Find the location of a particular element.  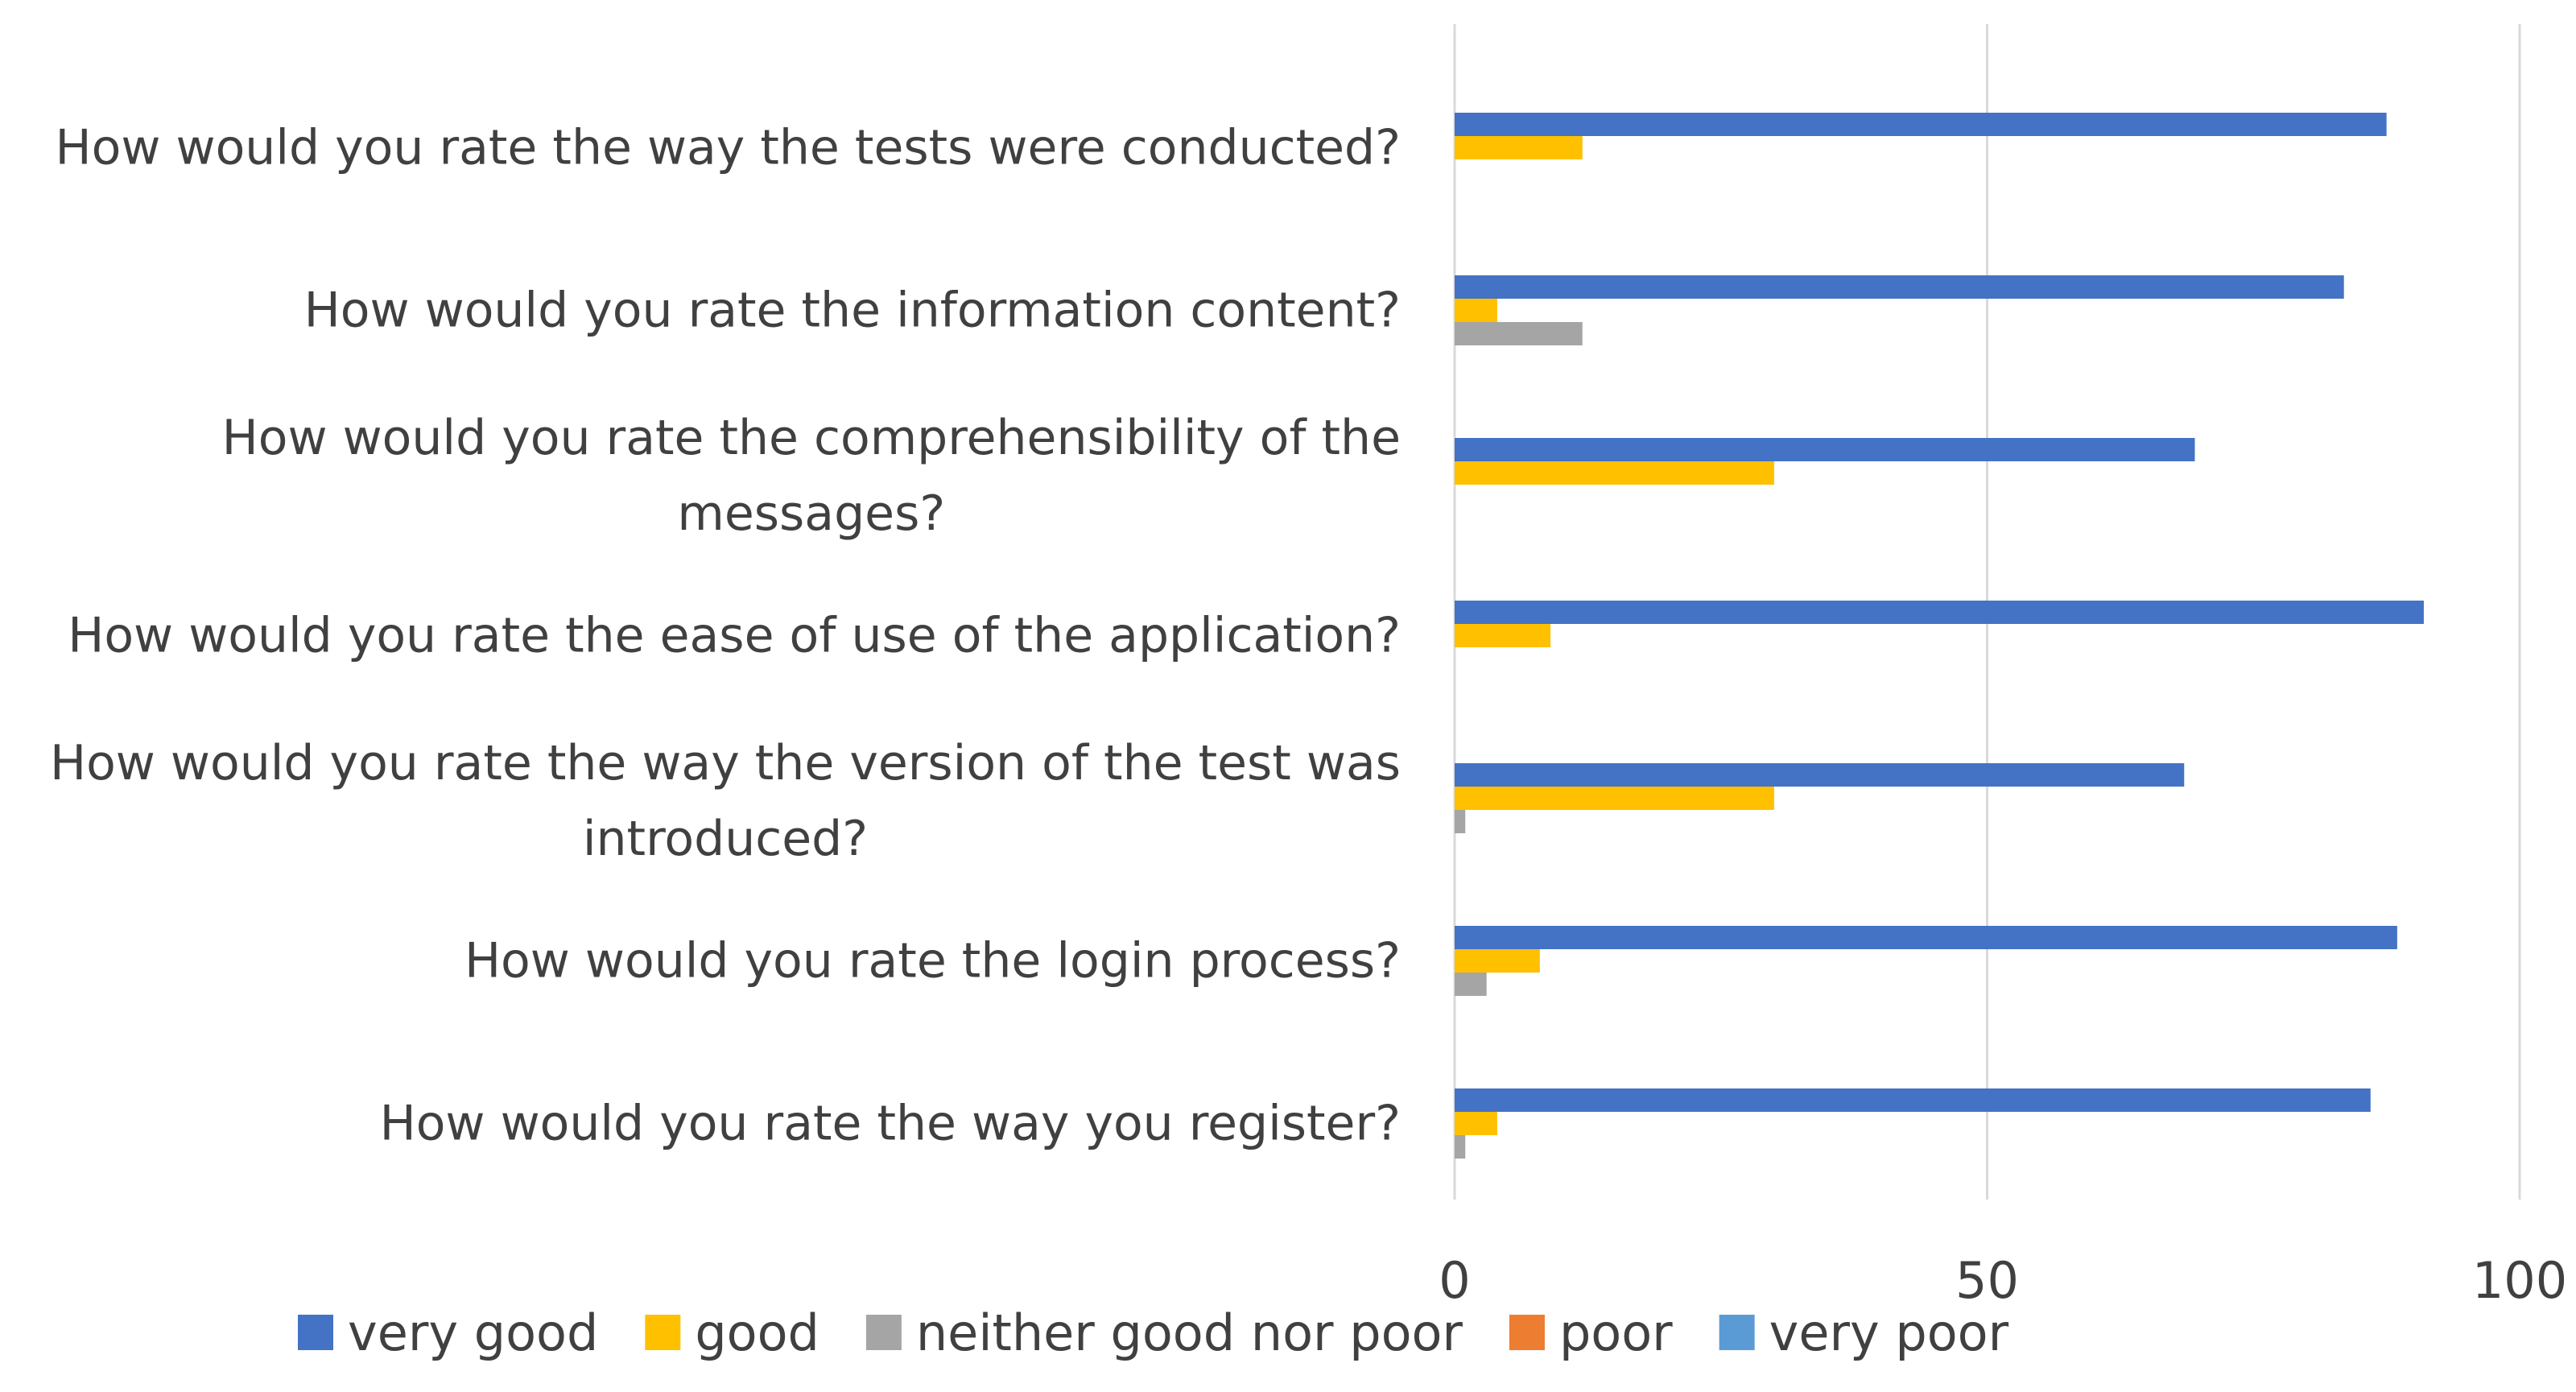

legend-swatch-very-good is located at coordinates (315, 1332).